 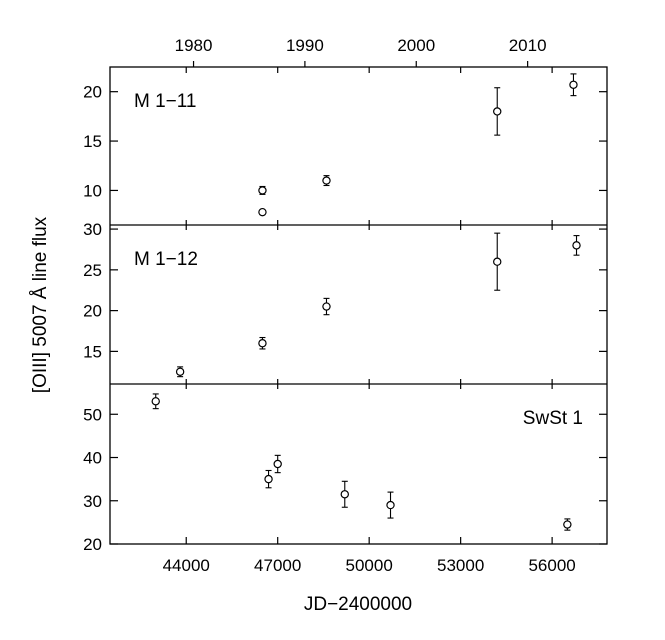 I want to click on x-tick-label: 56000, so click(x=551, y=565).